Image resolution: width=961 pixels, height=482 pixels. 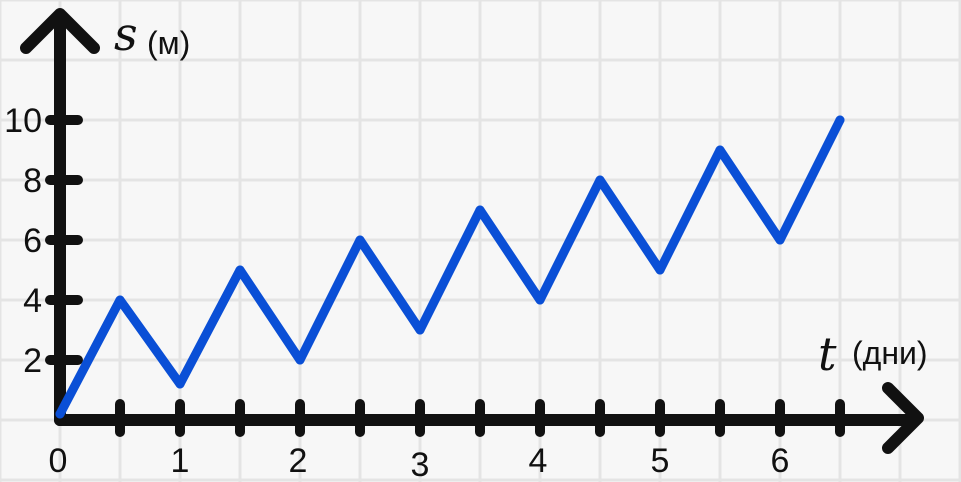 I want to click on x-tick-label: 0, so click(x=58, y=461).